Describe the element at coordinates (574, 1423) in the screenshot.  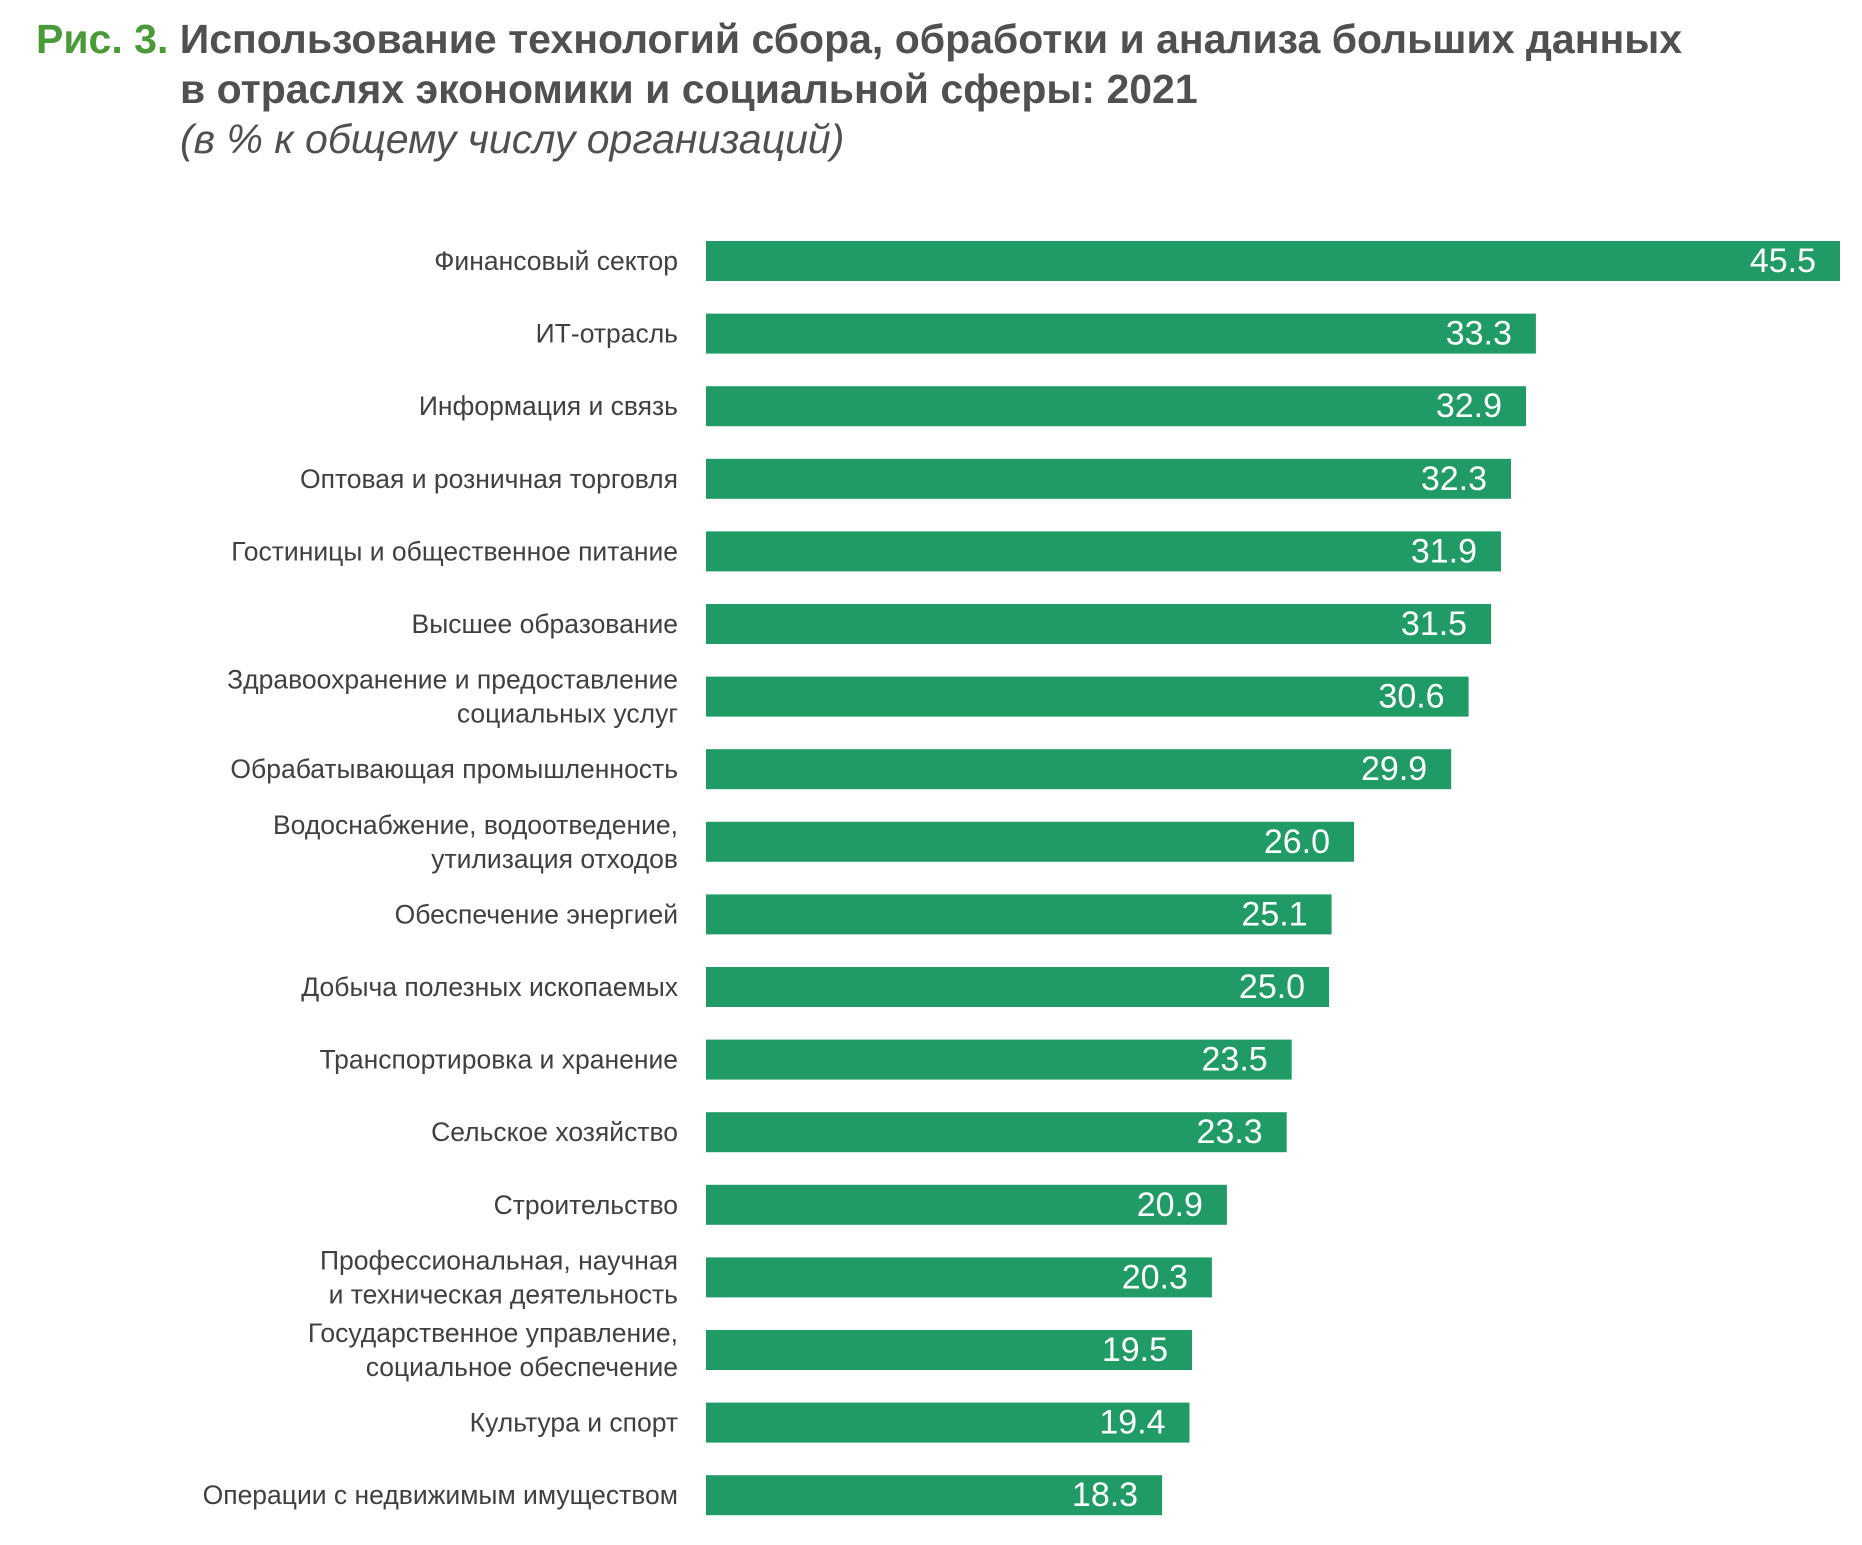
I see `category-label: Культура и спорт` at that location.